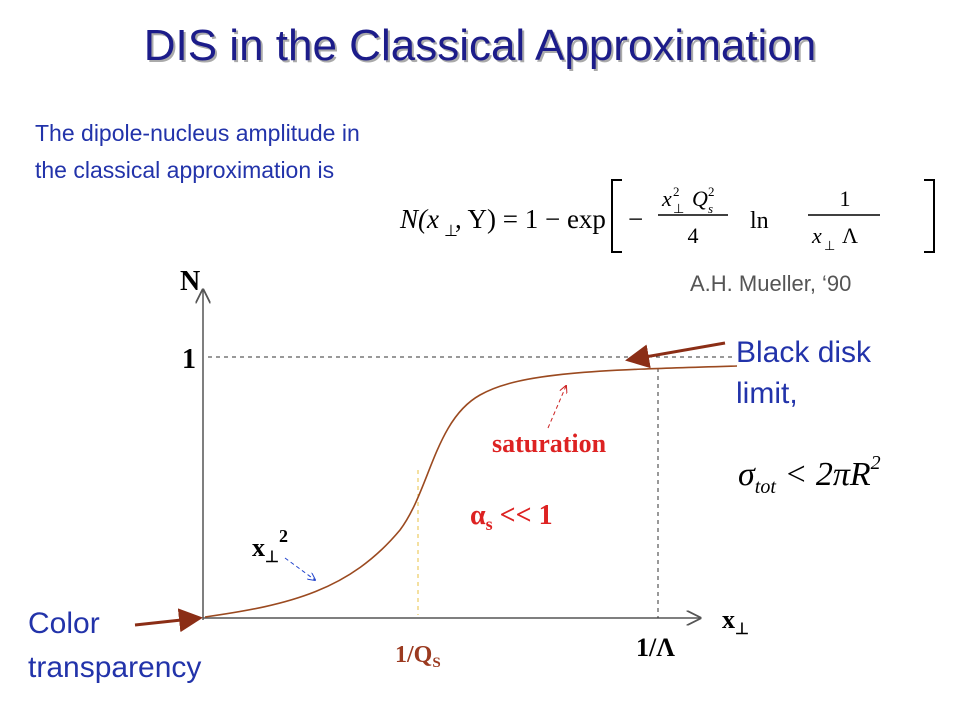  What do you see at coordinates (418, 656) in the screenshot?
I see `x-mark: 1/QS` at bounding box center [418, 656].